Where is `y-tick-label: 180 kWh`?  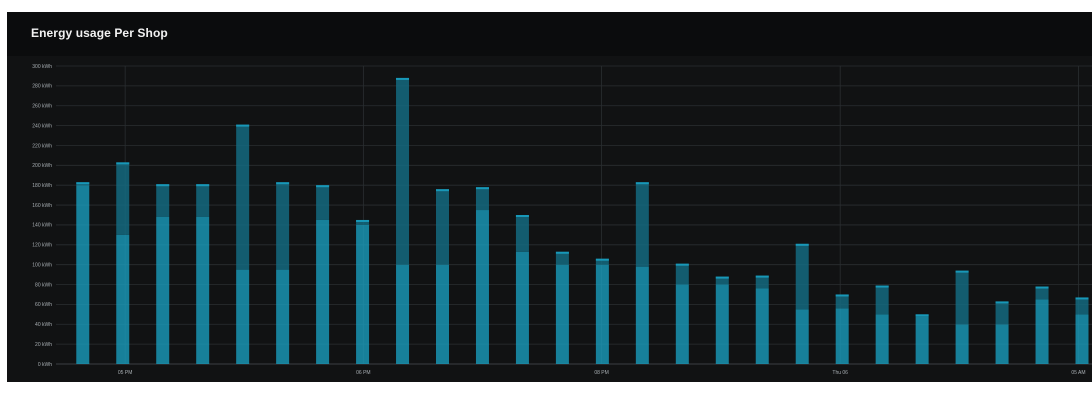 y-tick-label: 180 kWh is located at coordinates (42, 186).